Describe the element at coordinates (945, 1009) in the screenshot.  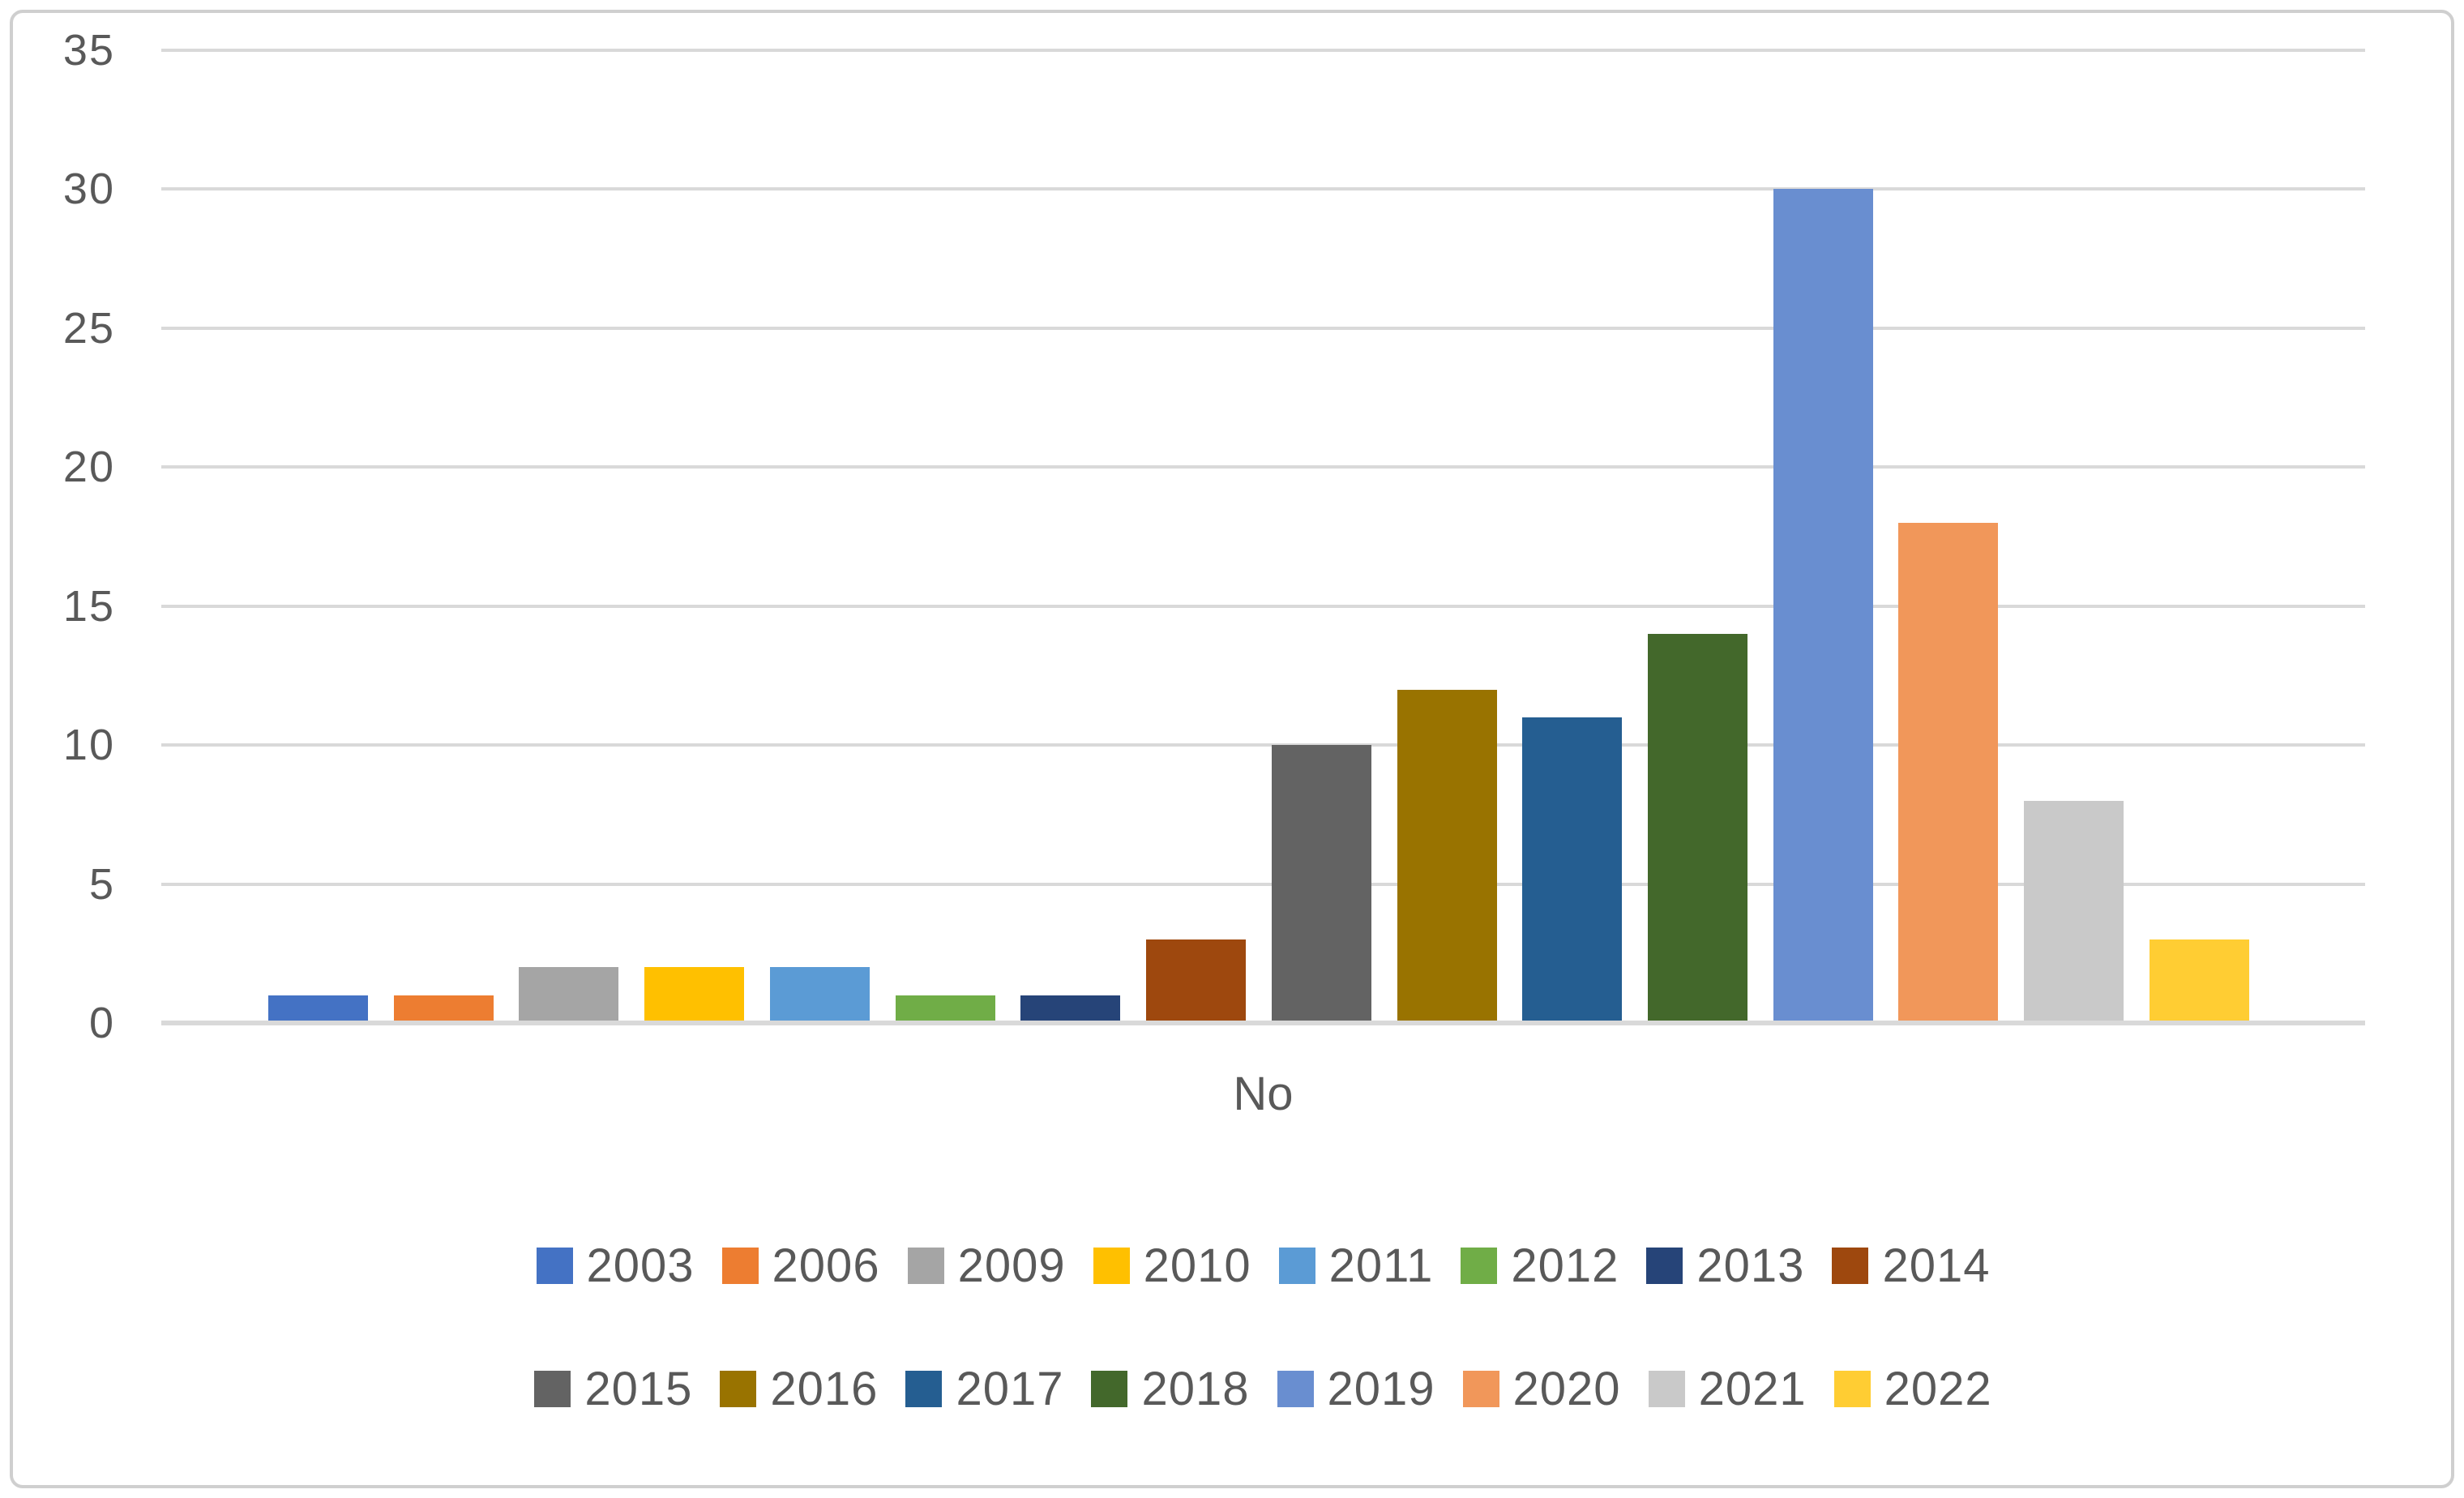
I see `bar-2012` at that location.